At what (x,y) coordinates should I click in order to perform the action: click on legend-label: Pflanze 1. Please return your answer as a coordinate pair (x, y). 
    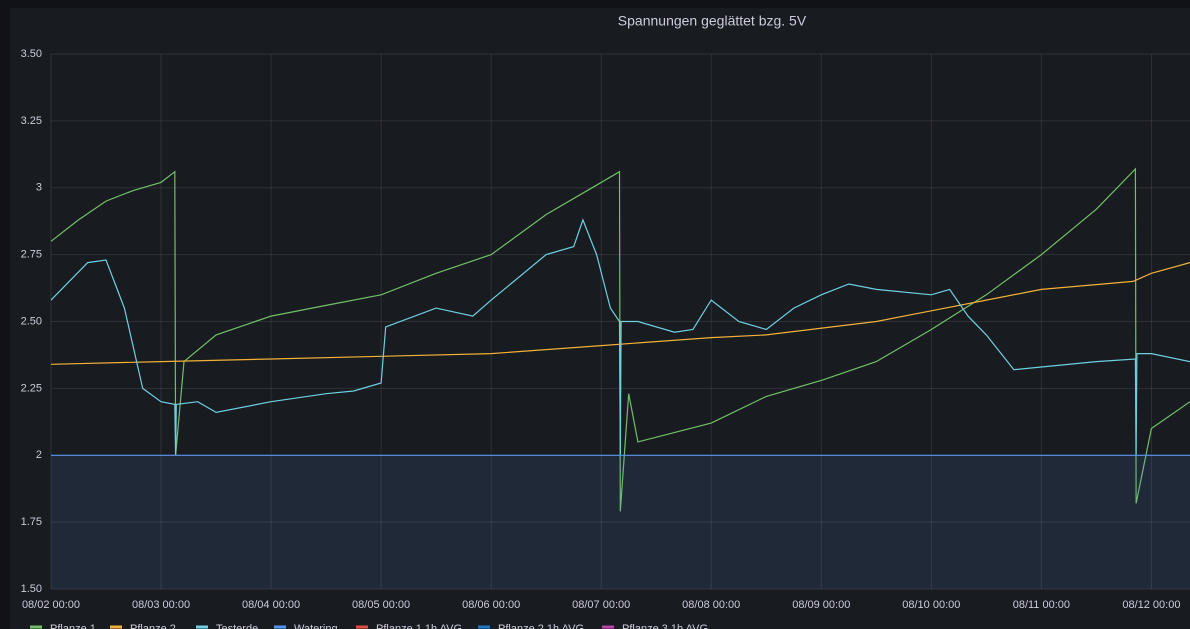
    Looking at the image, I should click on (73, 626).